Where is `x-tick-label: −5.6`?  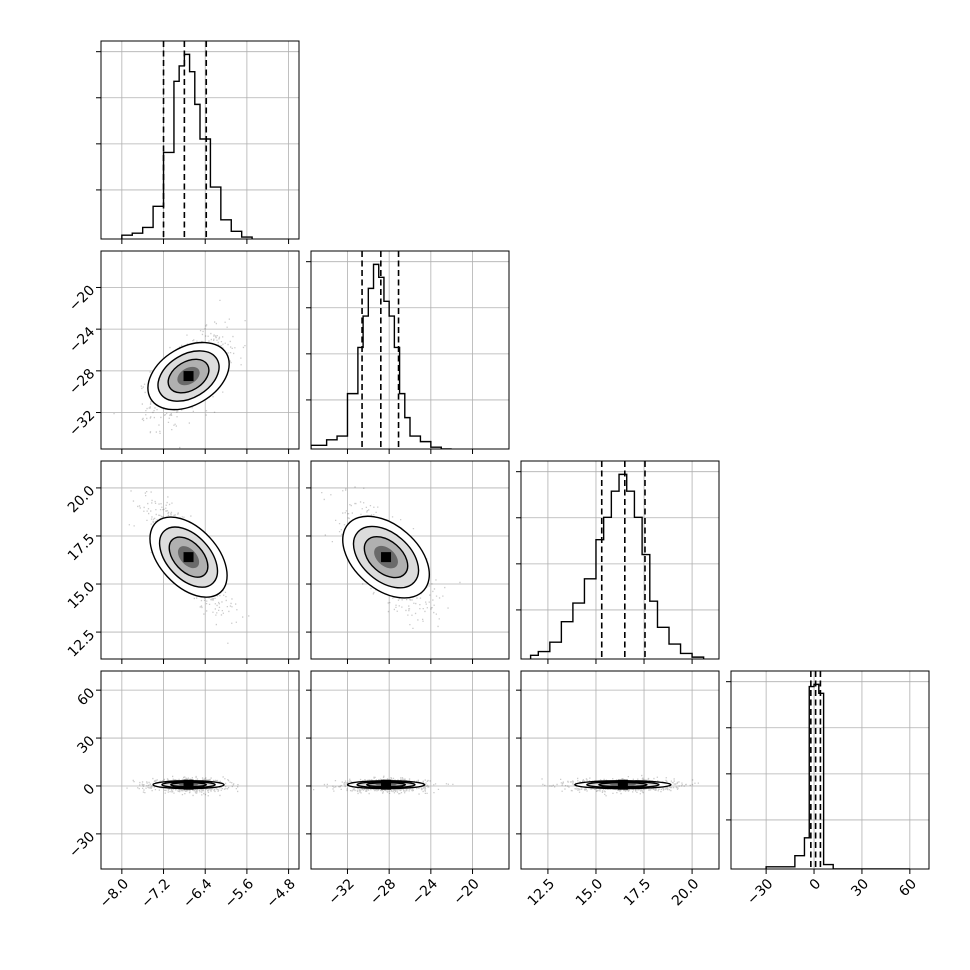 x-tick-label: −5.6 is located at coordinates (239, 893).